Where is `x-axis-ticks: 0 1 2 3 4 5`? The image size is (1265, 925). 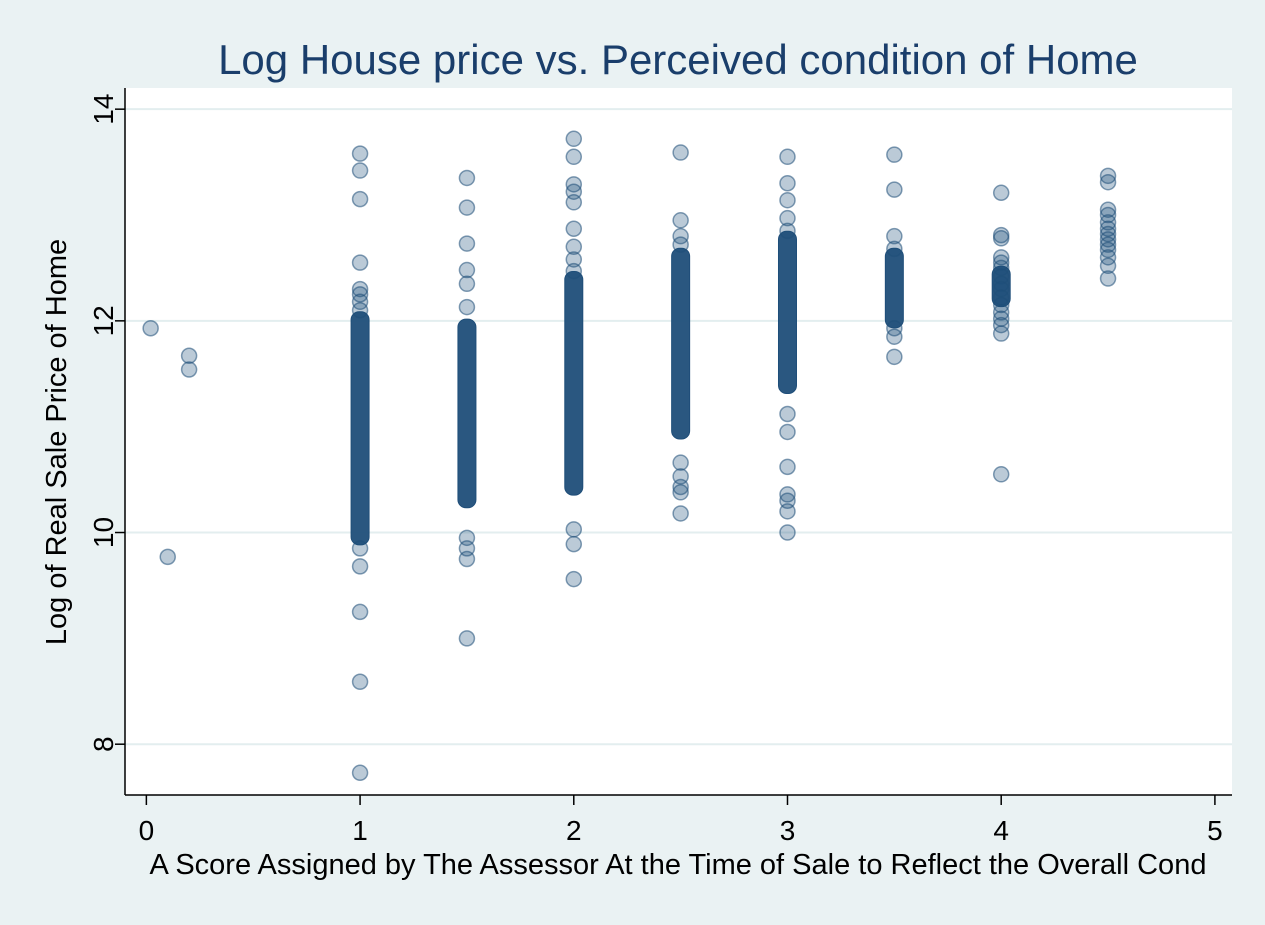
x-axis-ticks: 0 1 2 3 4 5 is located at coordinates (681, 820).